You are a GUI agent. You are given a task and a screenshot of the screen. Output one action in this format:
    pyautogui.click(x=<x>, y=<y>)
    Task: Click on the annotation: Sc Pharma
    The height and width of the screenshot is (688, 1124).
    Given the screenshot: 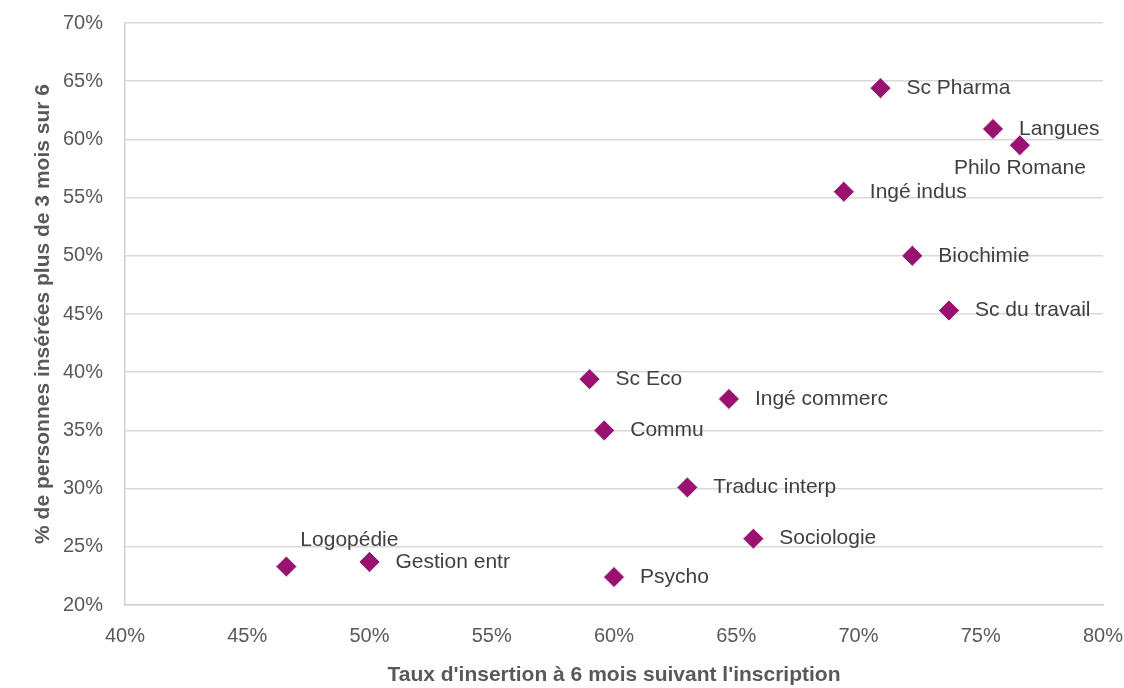 What is the action you would take?
    pyautogui.click(x=958, y=86)
    